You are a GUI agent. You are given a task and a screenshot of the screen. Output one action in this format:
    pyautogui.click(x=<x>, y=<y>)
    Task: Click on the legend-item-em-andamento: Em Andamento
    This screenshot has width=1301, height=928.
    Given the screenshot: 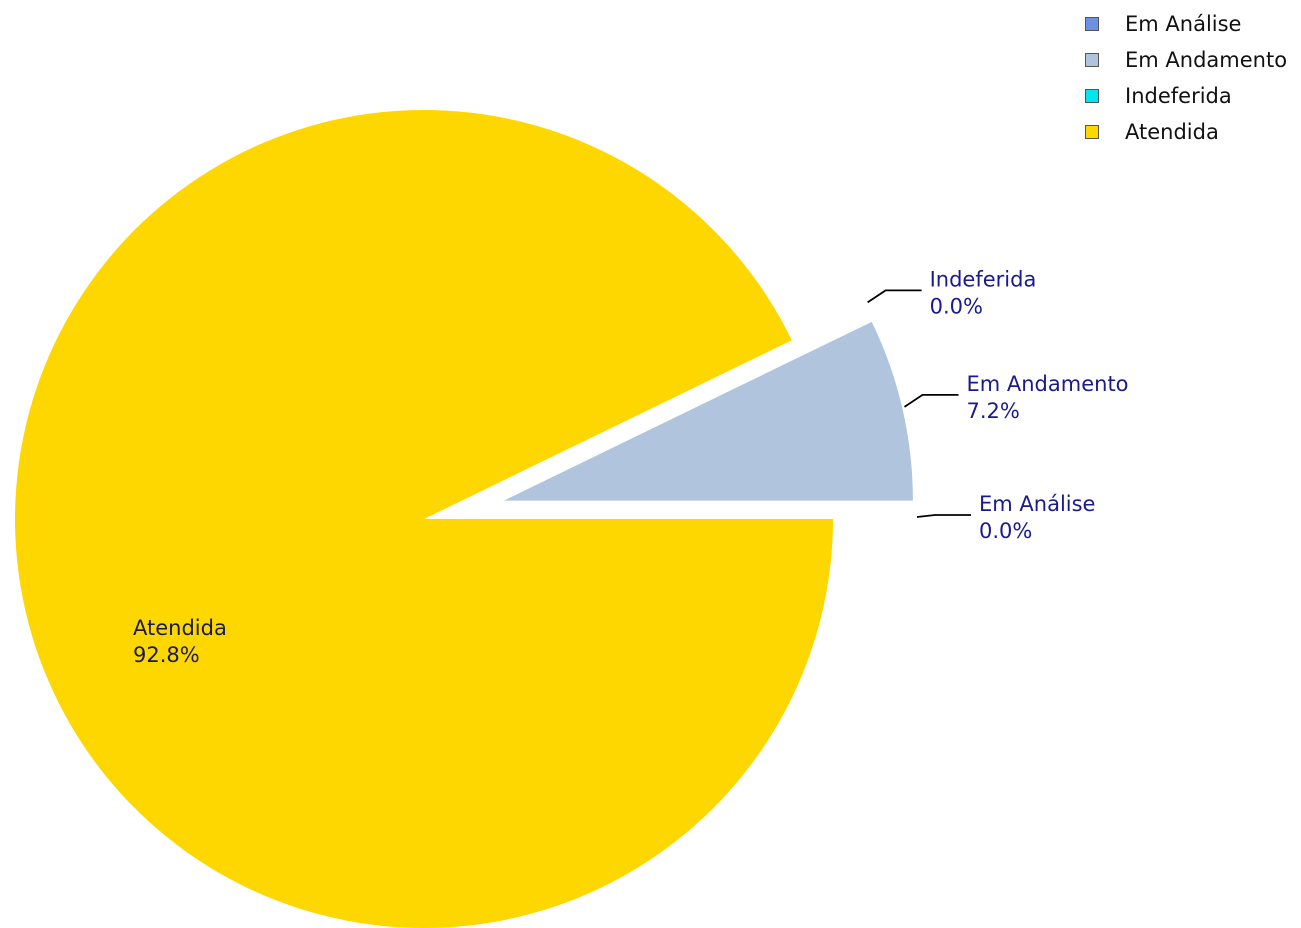 What is the action you would take?
    pyautogui.click(x=1186, y=60)
    